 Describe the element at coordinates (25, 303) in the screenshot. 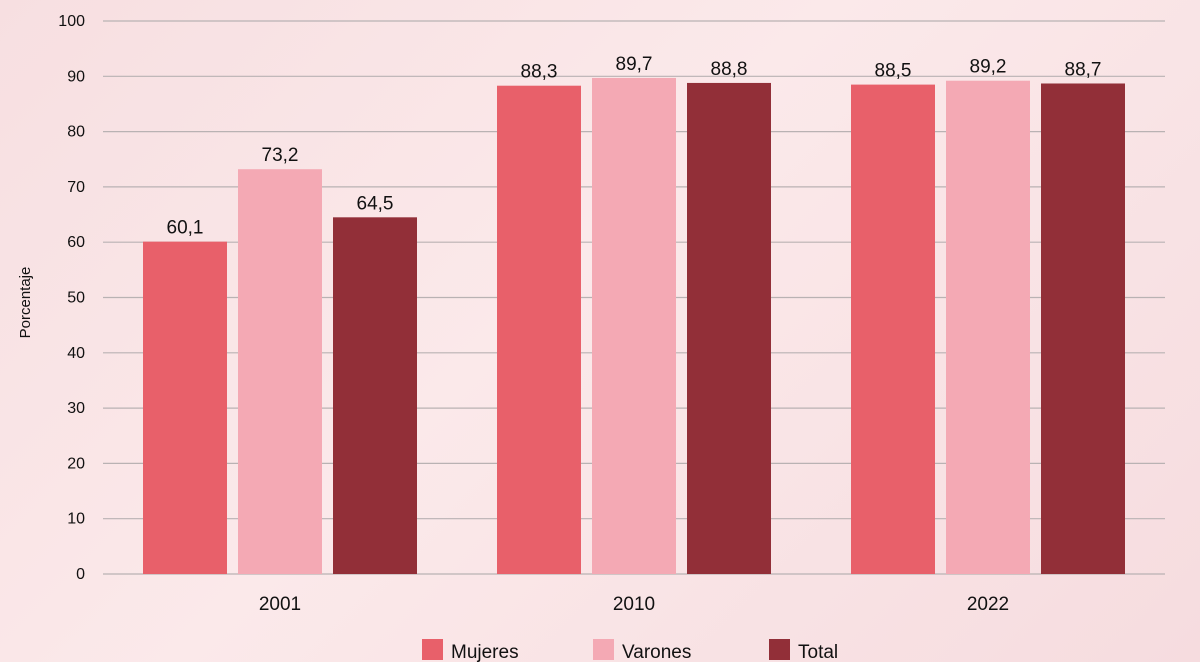

I see `y-axis-title: Porcentaje` at that location.